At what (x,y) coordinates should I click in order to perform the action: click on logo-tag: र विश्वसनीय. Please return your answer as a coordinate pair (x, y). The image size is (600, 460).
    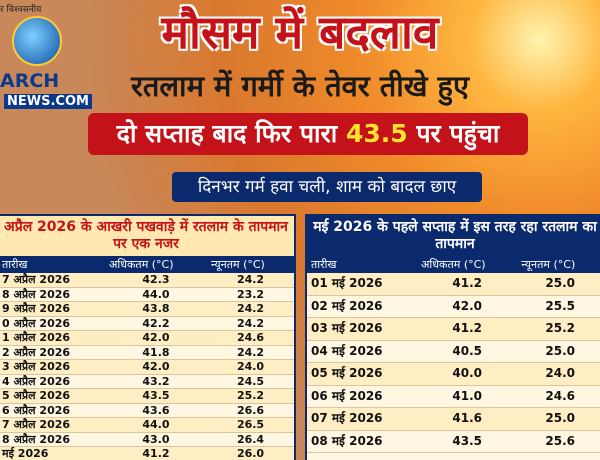
    Looking at the image, I should click on (21, 10).